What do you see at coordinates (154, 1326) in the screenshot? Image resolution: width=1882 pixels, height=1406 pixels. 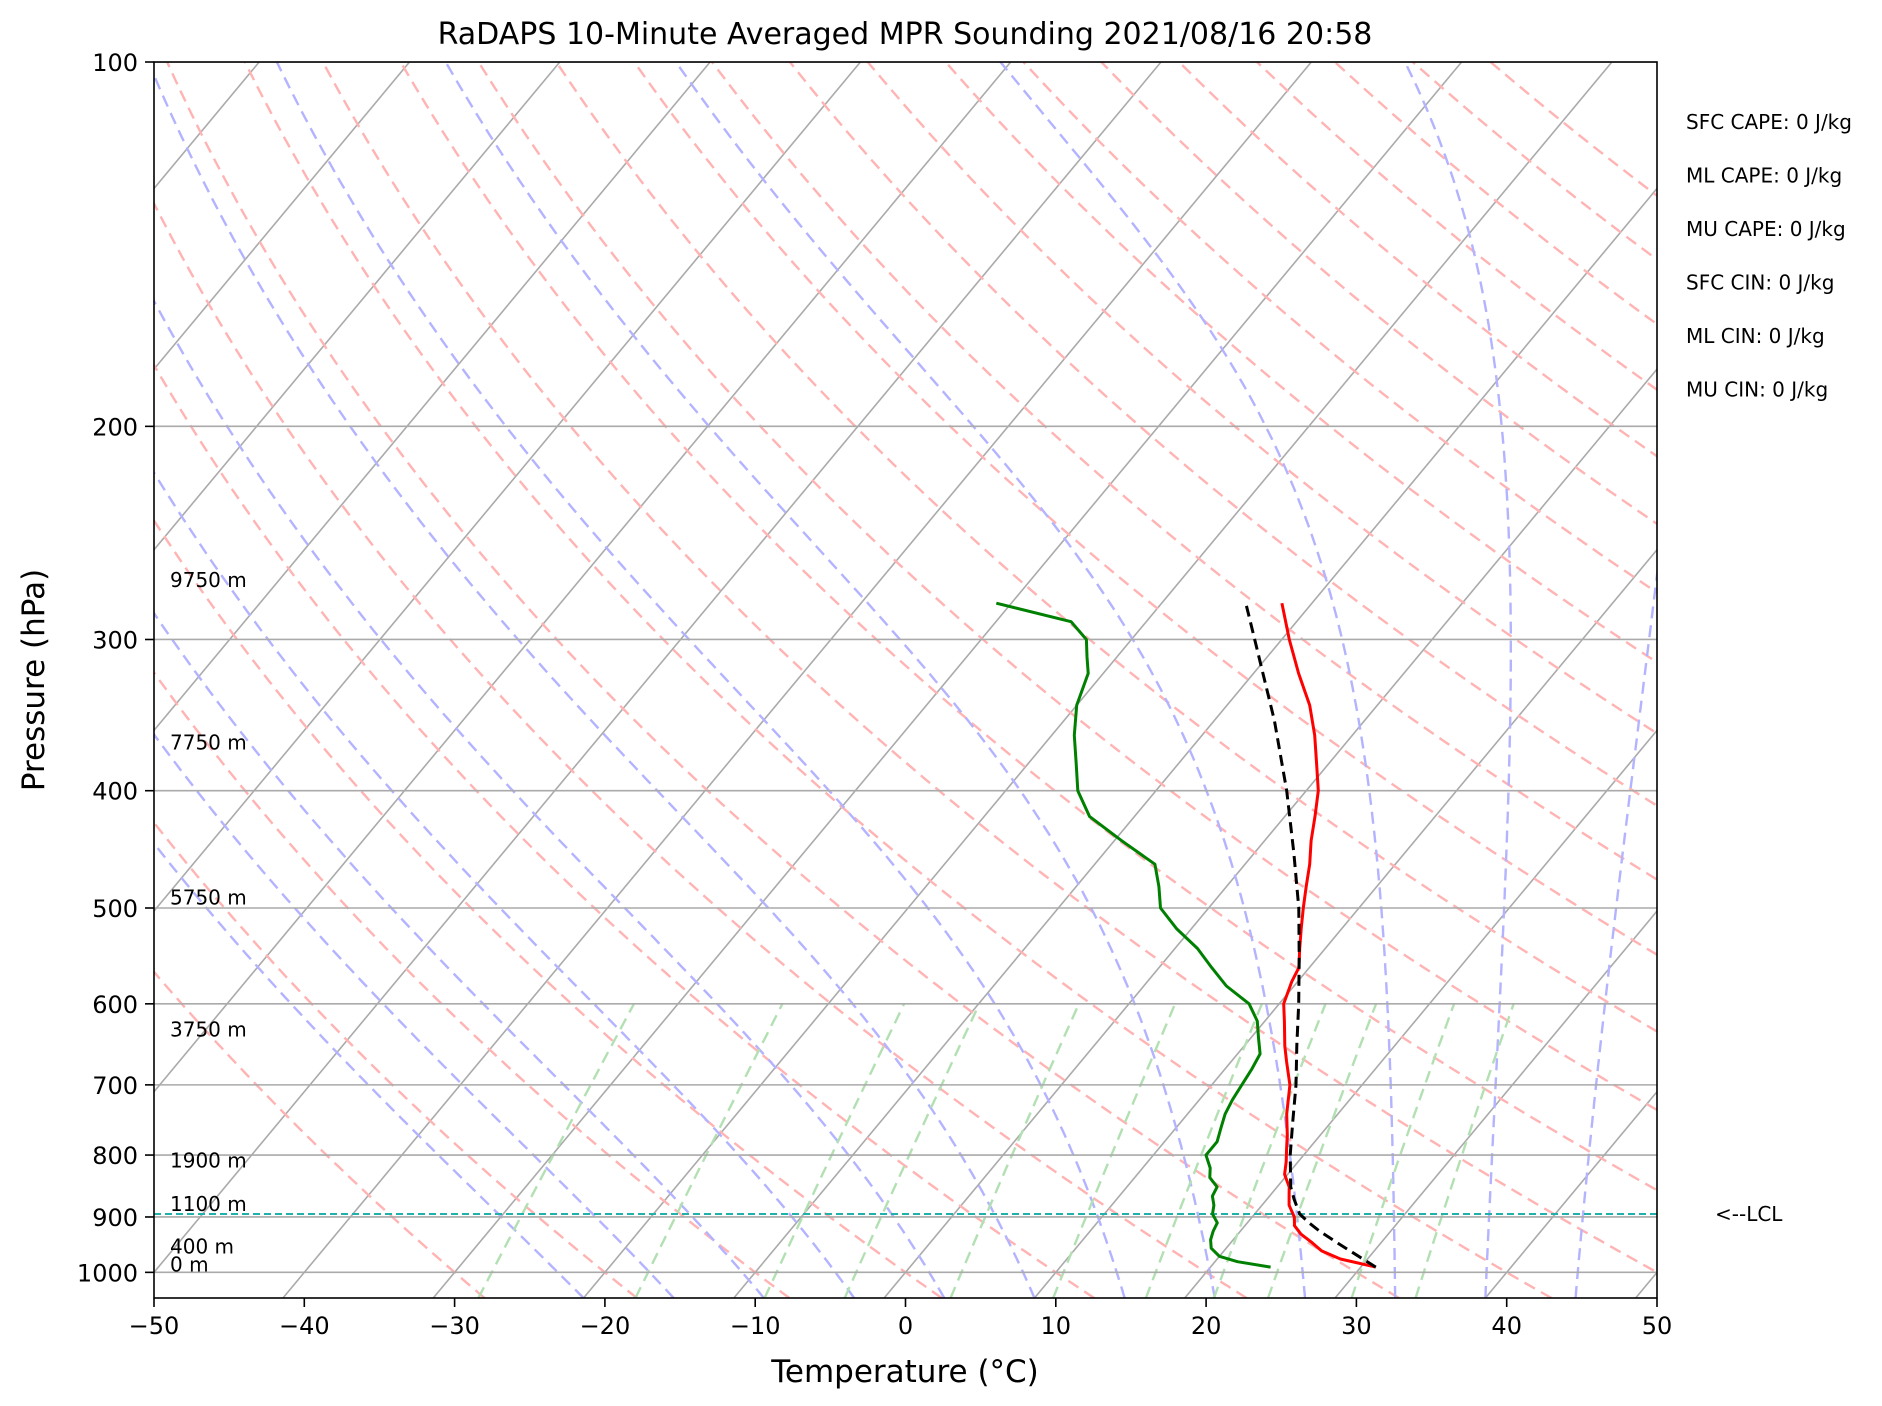 I see `x-tick-label: −50` at bounding box center [154, 1326].